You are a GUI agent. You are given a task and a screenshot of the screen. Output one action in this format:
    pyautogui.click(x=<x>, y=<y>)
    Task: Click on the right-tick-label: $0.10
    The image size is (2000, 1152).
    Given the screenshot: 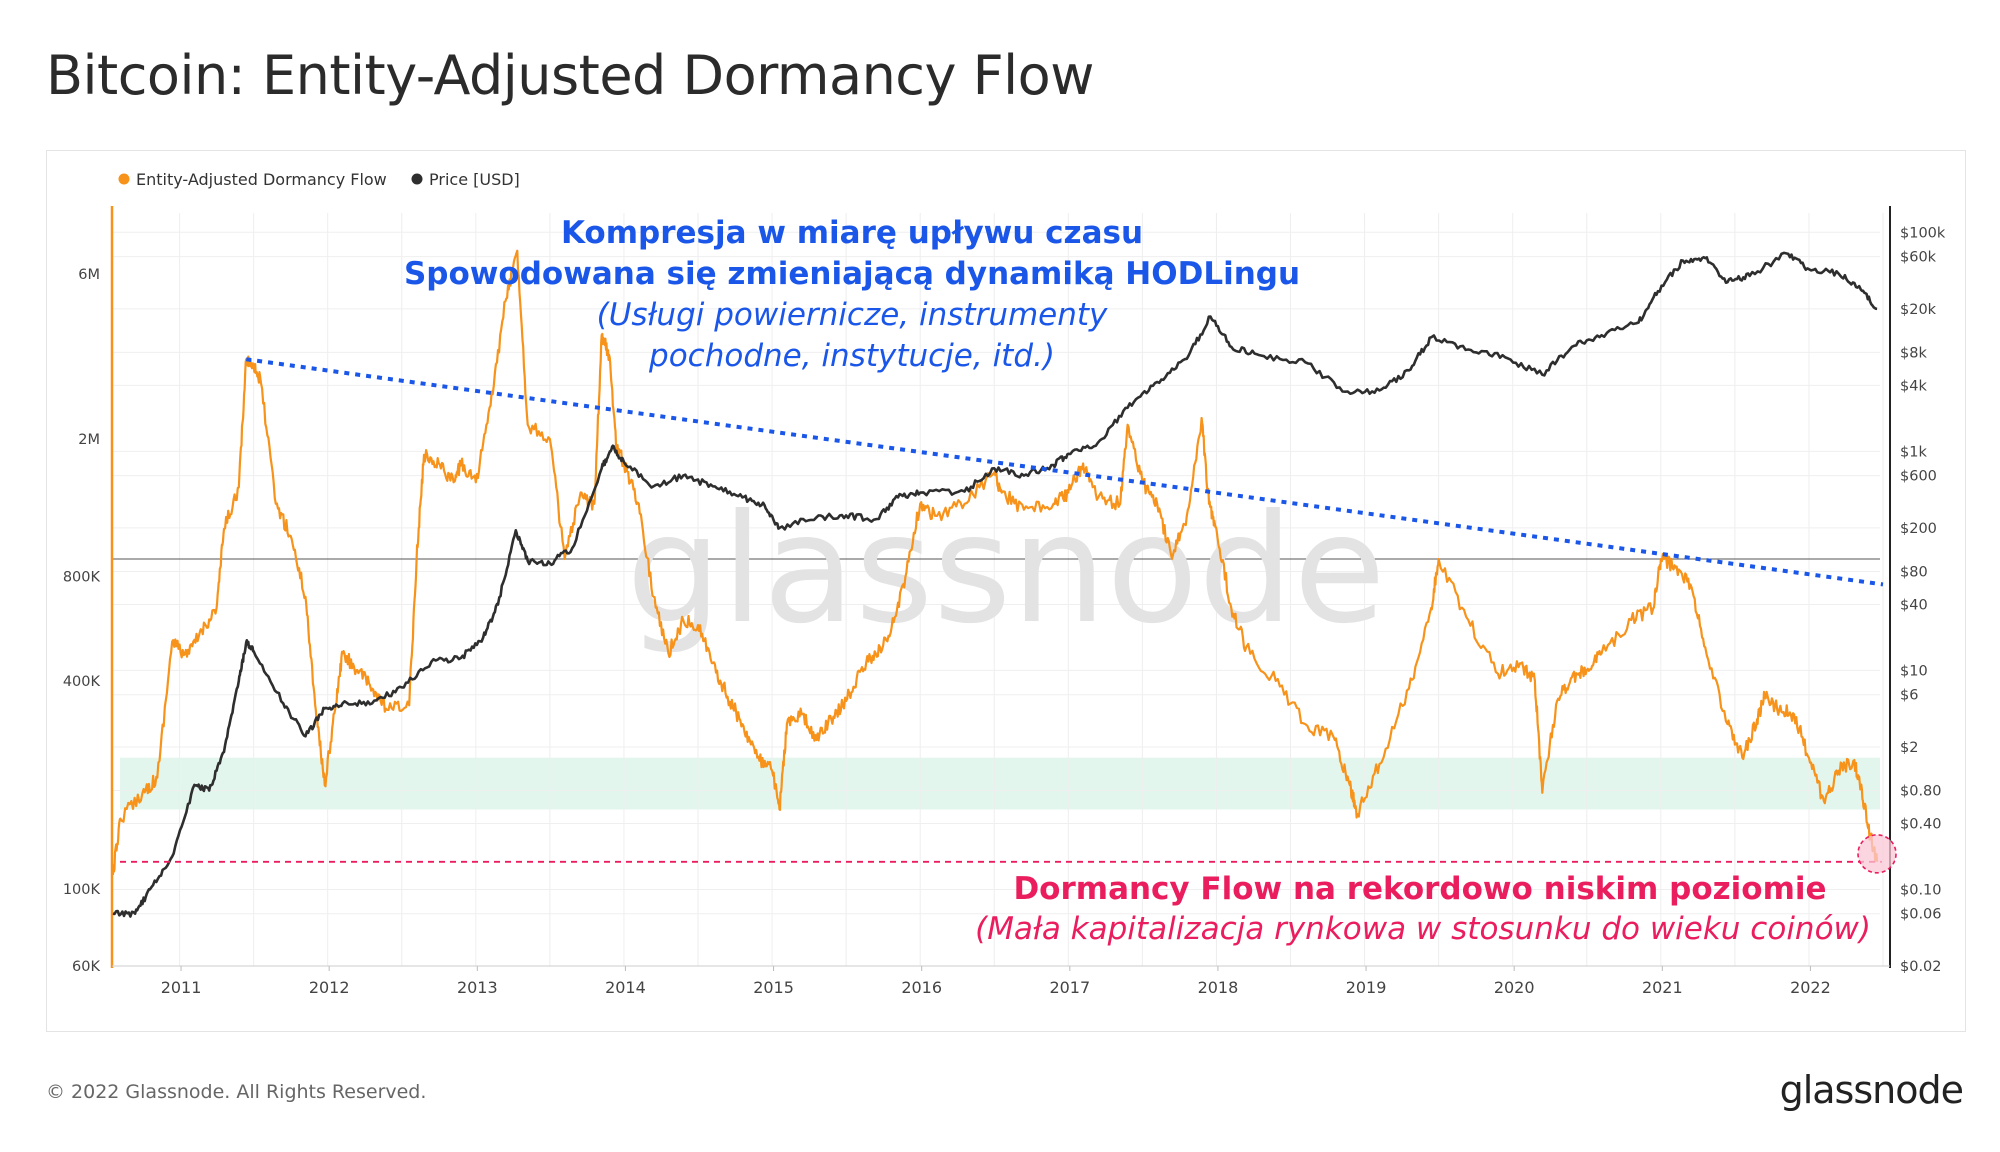 What is the action you would take?
    pyautogui.click(x=1921, y=890)
    